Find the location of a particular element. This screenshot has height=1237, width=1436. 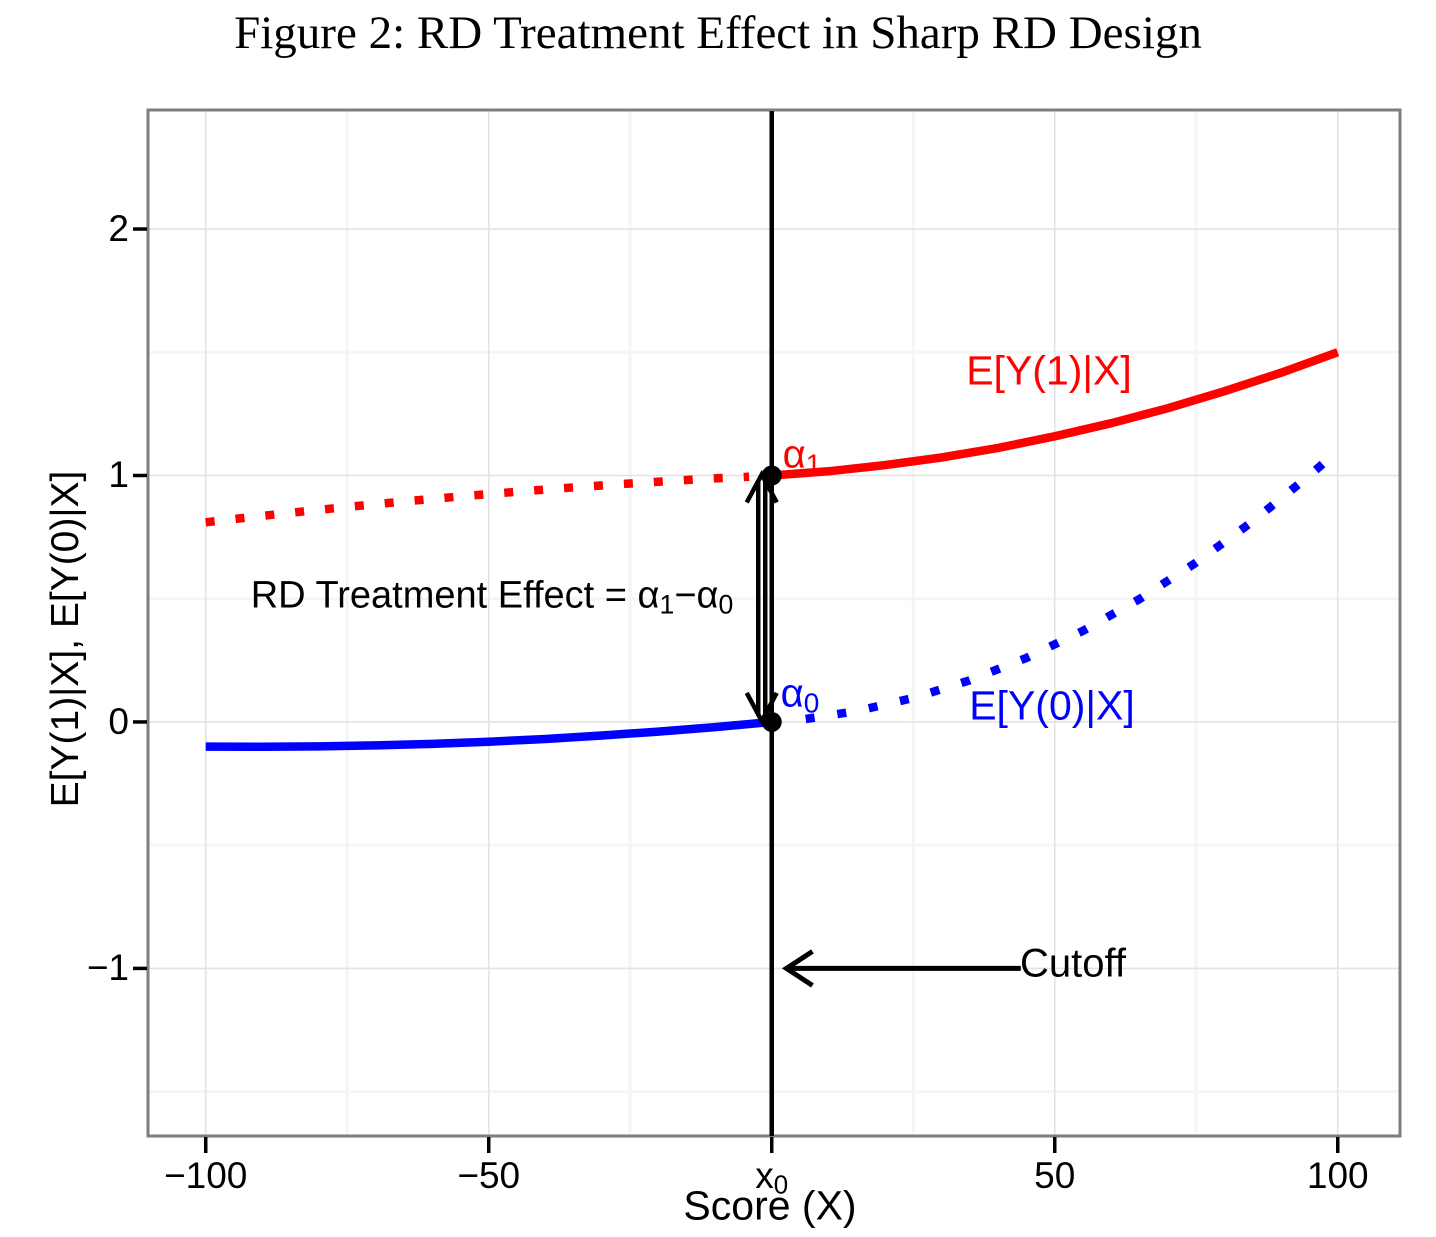

x-tick-label: −50 is located at coordinates (489, 1175).